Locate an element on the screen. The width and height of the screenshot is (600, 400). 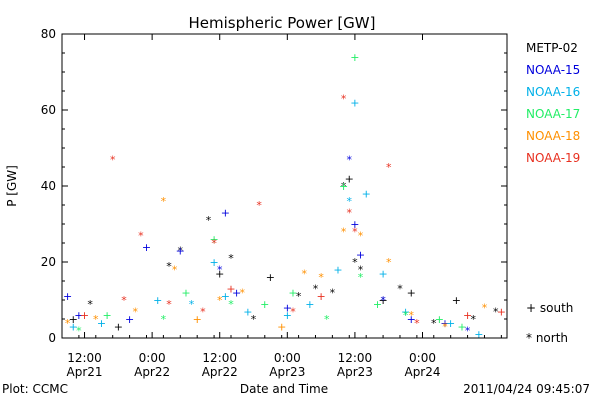
y-tick-label: 60 is located at coordinates (48, 110).